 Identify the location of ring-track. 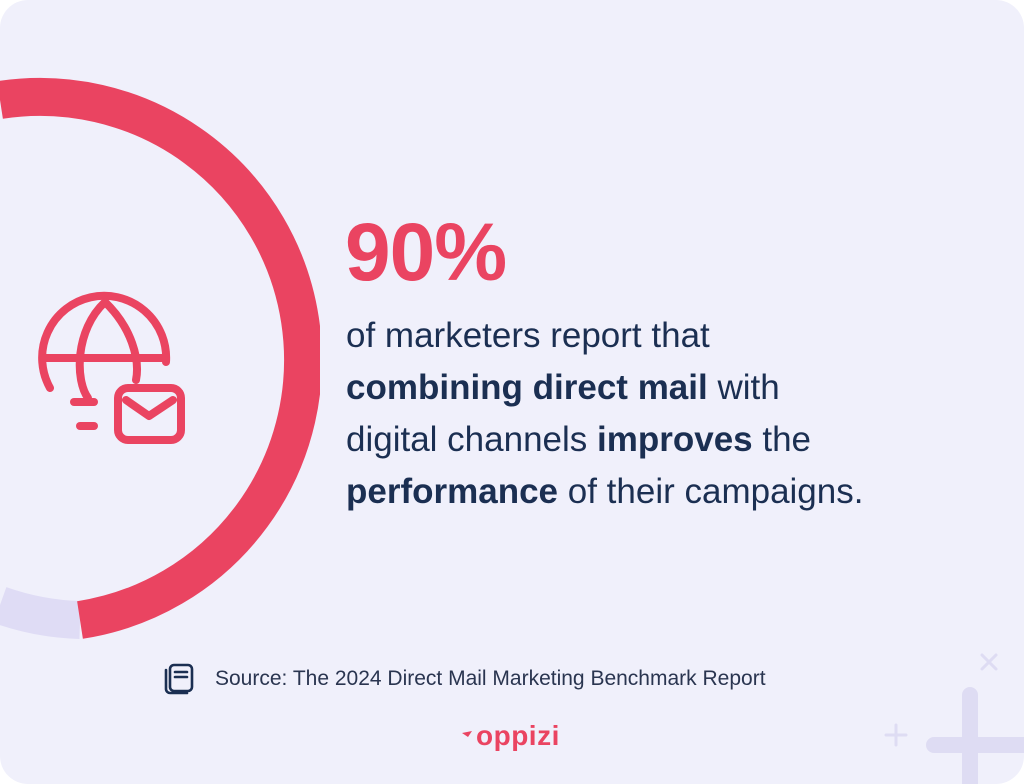
(40, 612).